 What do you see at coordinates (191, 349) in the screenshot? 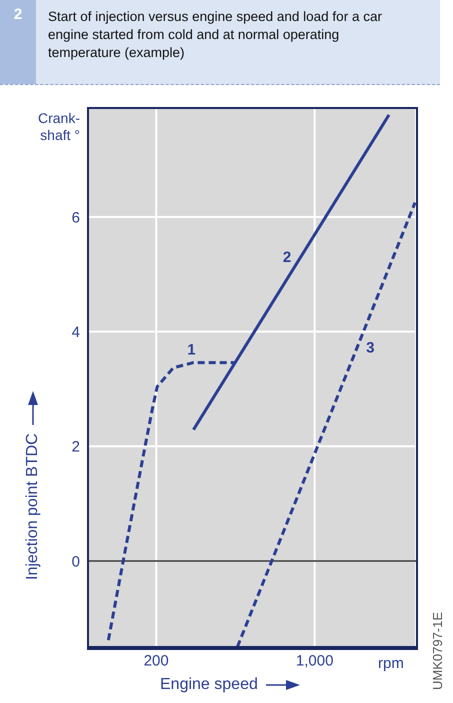
I see `series-label: 1` at bounding box center [191, 349].